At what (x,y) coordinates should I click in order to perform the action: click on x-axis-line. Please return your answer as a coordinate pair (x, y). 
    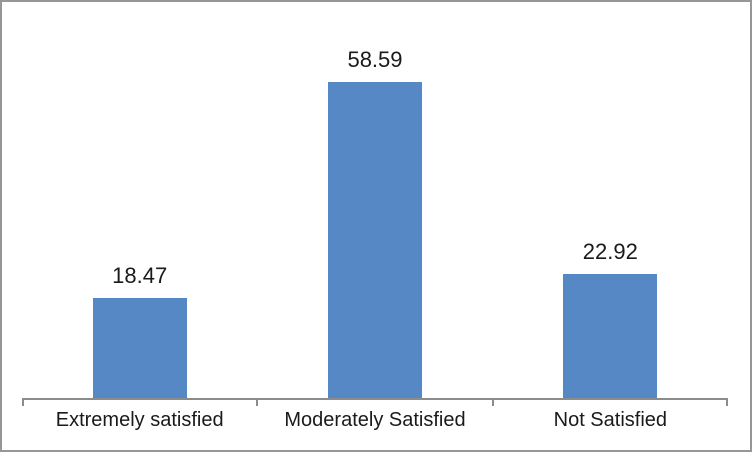
    Looking at the image, I should click on (375, 402).